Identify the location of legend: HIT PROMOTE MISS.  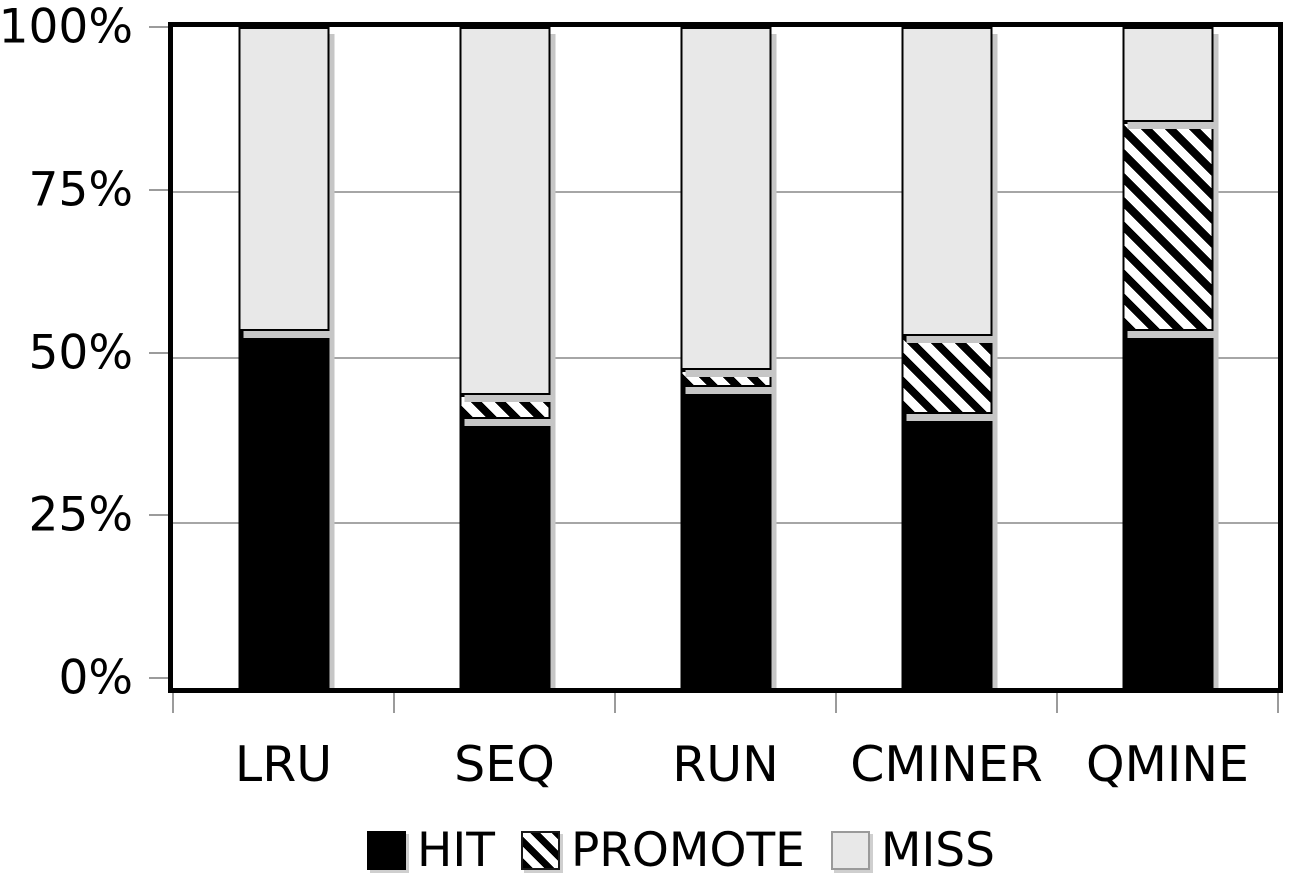
(666, 850).